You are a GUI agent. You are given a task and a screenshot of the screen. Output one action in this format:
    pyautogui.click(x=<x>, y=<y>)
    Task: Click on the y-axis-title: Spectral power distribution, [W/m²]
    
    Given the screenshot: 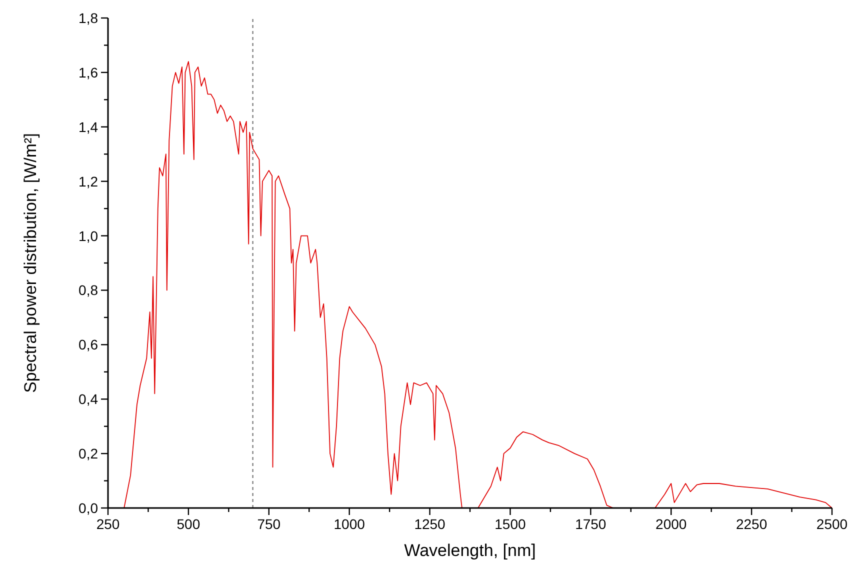 What is the action you would take?
    pyautogui.click(x=30, y=263)
    